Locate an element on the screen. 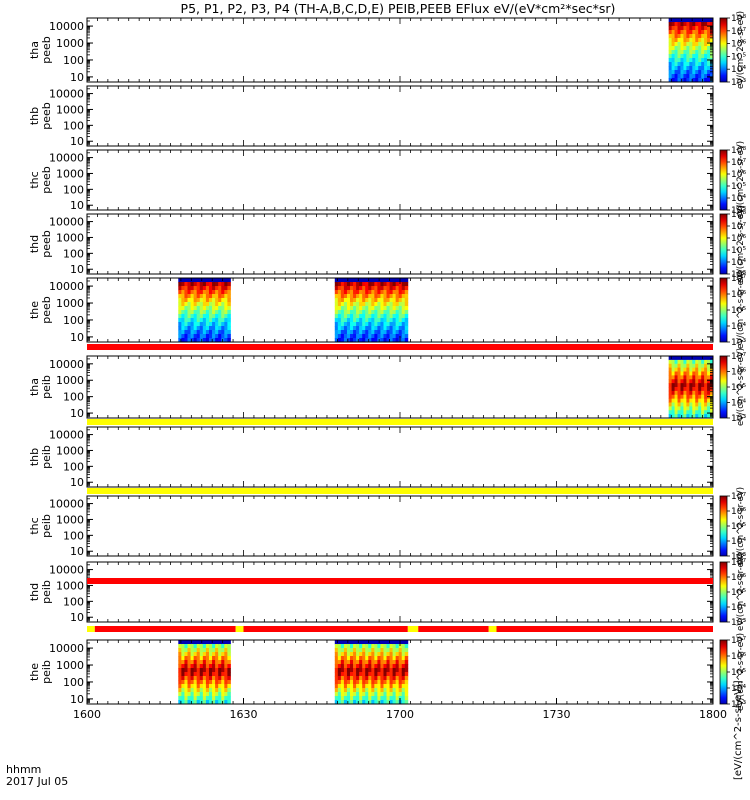 Image resolution: width=750 pixels, height=800 pixels. spectrogram-segment is located at coordinates (691, 50).